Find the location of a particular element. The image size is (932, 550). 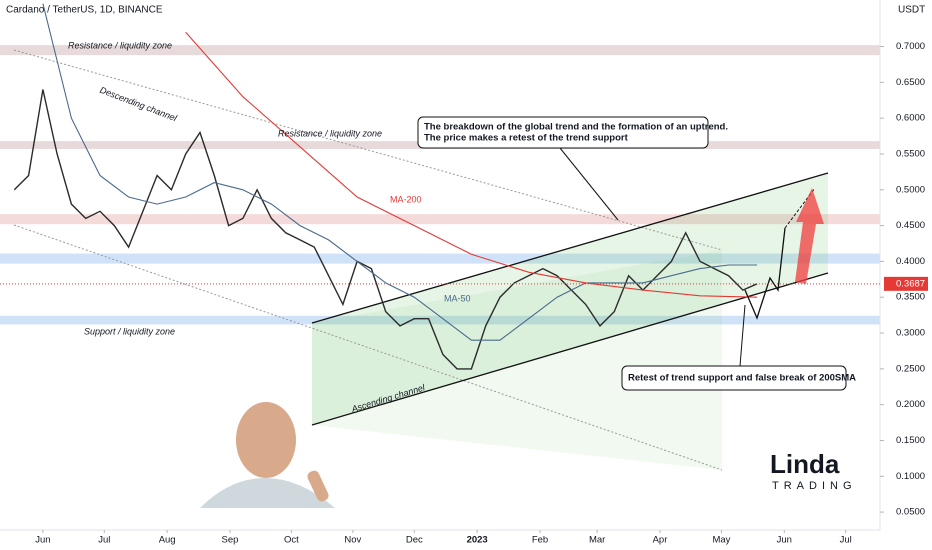

x-tick-label: Nov is located at coordinates (352, 540).